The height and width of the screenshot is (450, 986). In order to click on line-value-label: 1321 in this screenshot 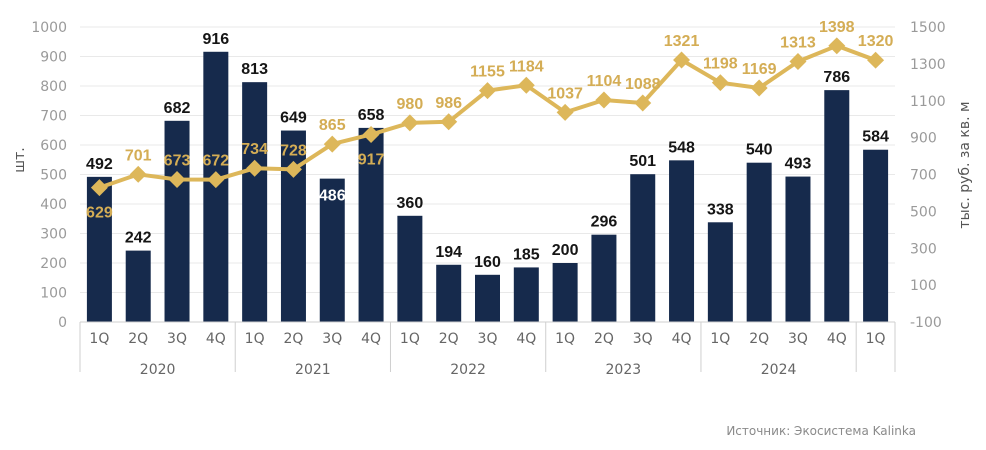, I will do `click(682, 41)`.